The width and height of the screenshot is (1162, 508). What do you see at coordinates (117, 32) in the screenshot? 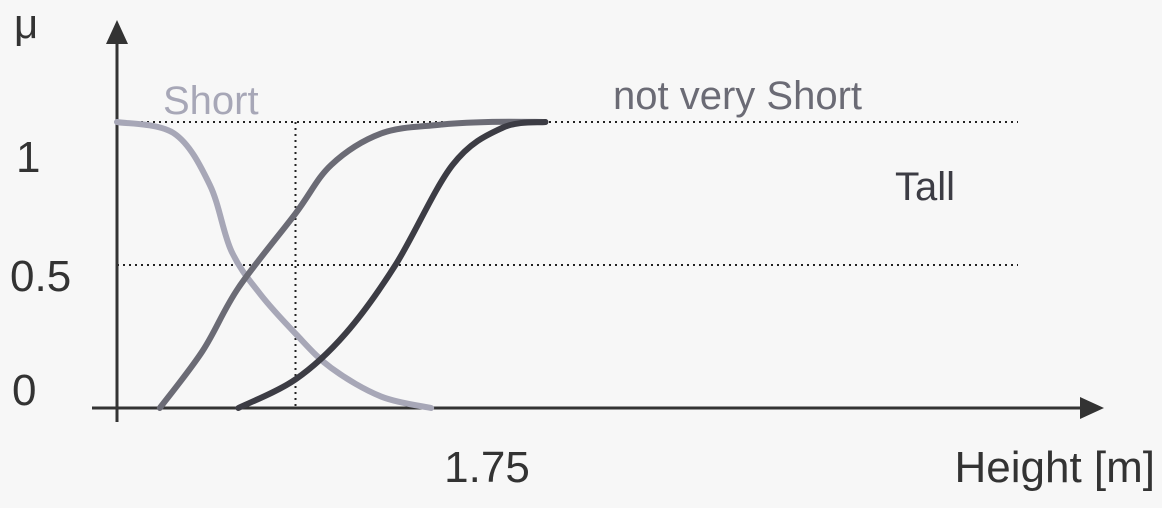
I see `y-axis-arrow` at bounding box center [117, 32].